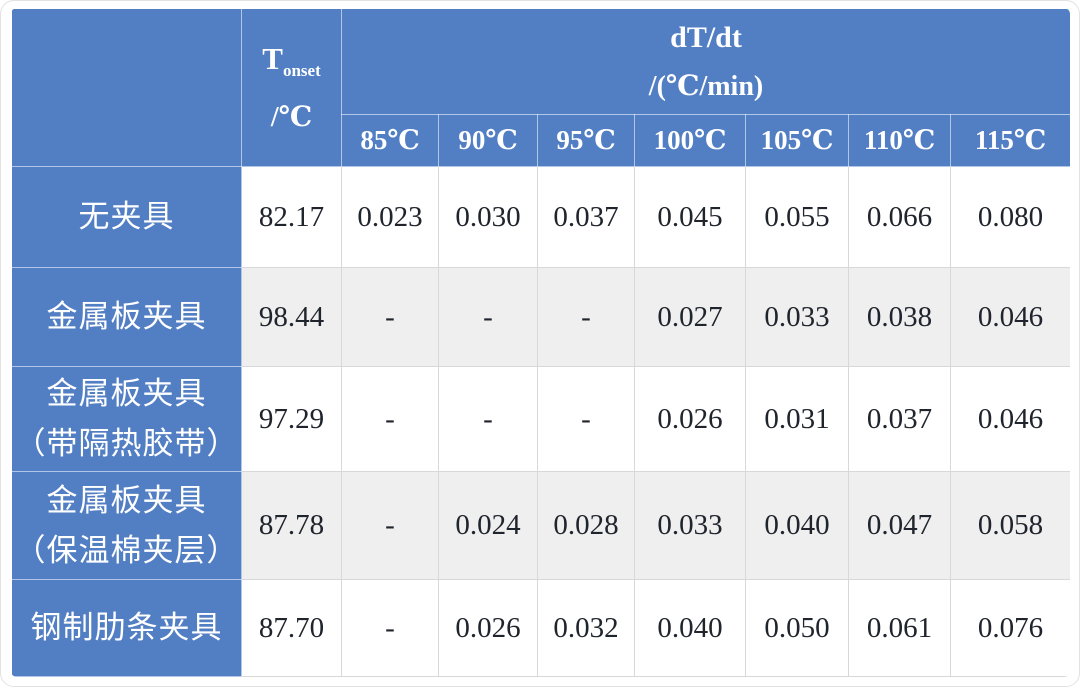 This screenshot has width=1080, height=687. What do you see at coordinates (126, 87) in the screenshot?
I see `corner-header-cell` at bounding box center [126, 87].